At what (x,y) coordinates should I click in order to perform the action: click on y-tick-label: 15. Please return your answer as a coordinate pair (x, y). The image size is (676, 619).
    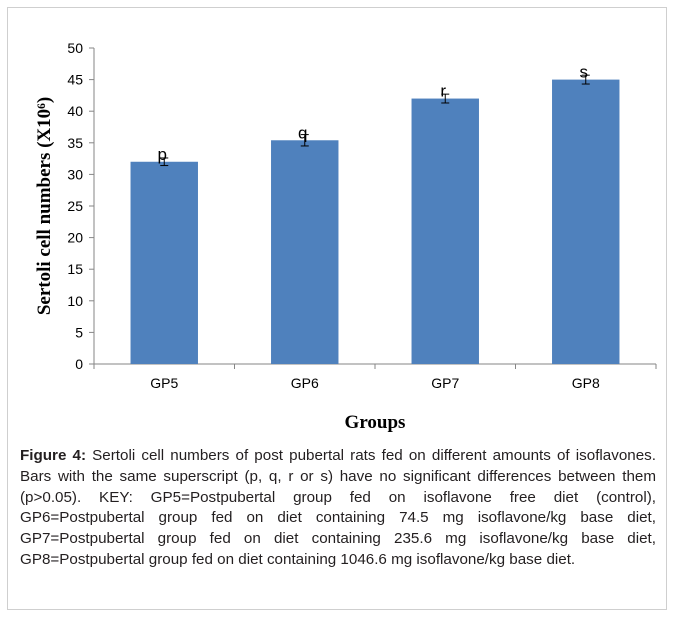
    Looking at the image, I should click on (75, 269).